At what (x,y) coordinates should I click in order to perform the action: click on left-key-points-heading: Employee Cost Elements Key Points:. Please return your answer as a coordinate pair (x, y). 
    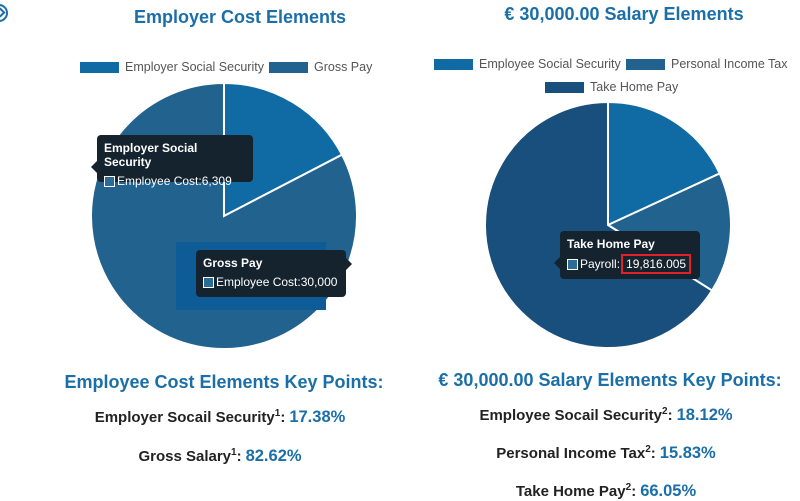
    Looking at the image, I should click on (224, 382).